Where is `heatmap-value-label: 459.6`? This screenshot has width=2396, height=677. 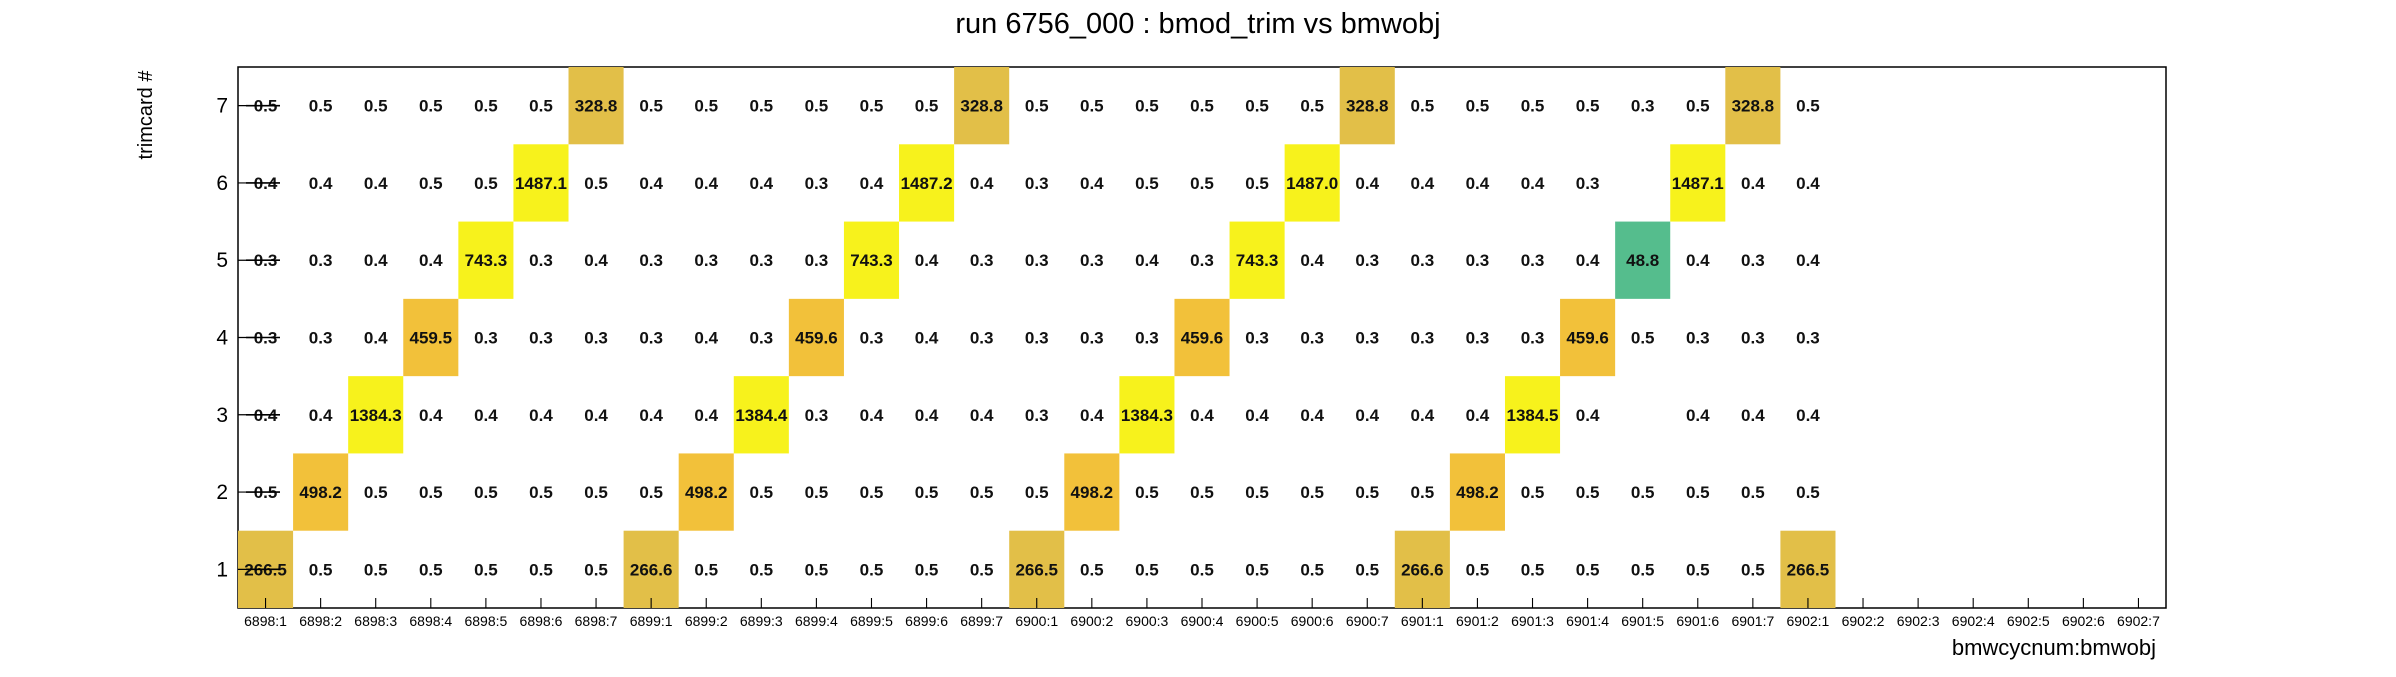
heatmap-value-label: 459.6 is located at coordinates (1587, 338).